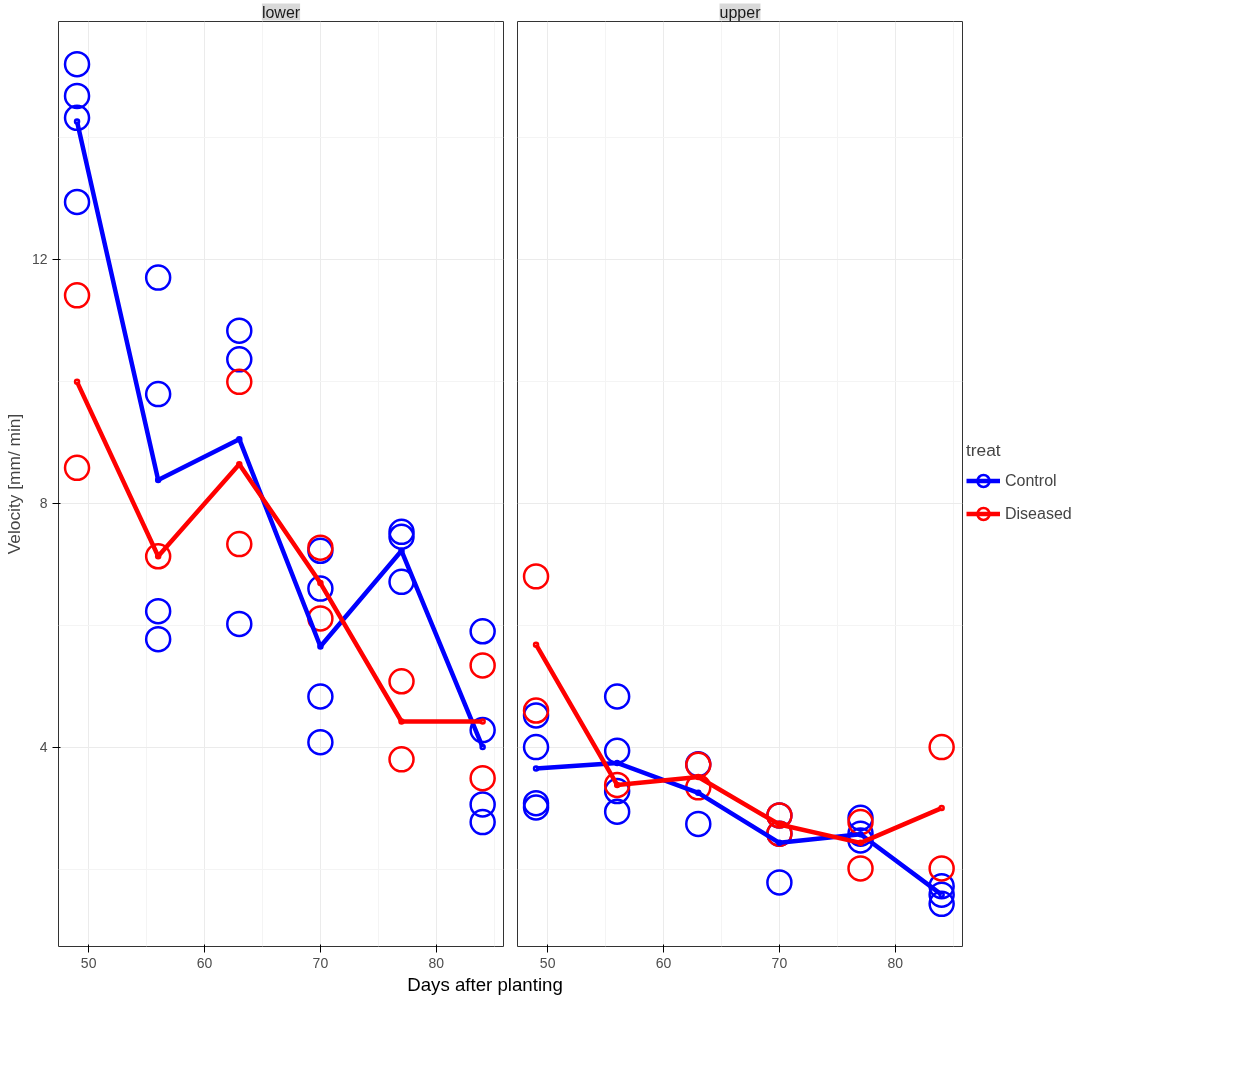 The image size is (1238, 1084). What do you see at coordinates (39, 259) in the screenshot?
I see `y-tick-label: 12` at bounding box center [39, 259].